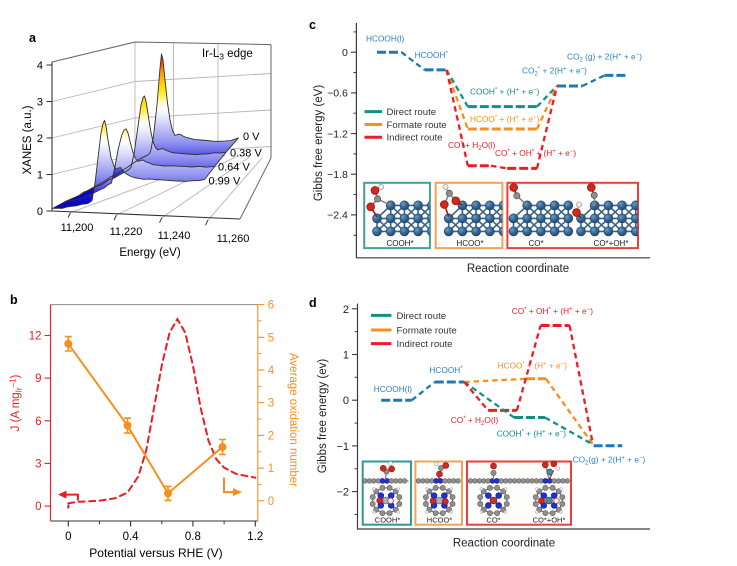  I want to click on svg-text: 11,260, so click(233, 239).